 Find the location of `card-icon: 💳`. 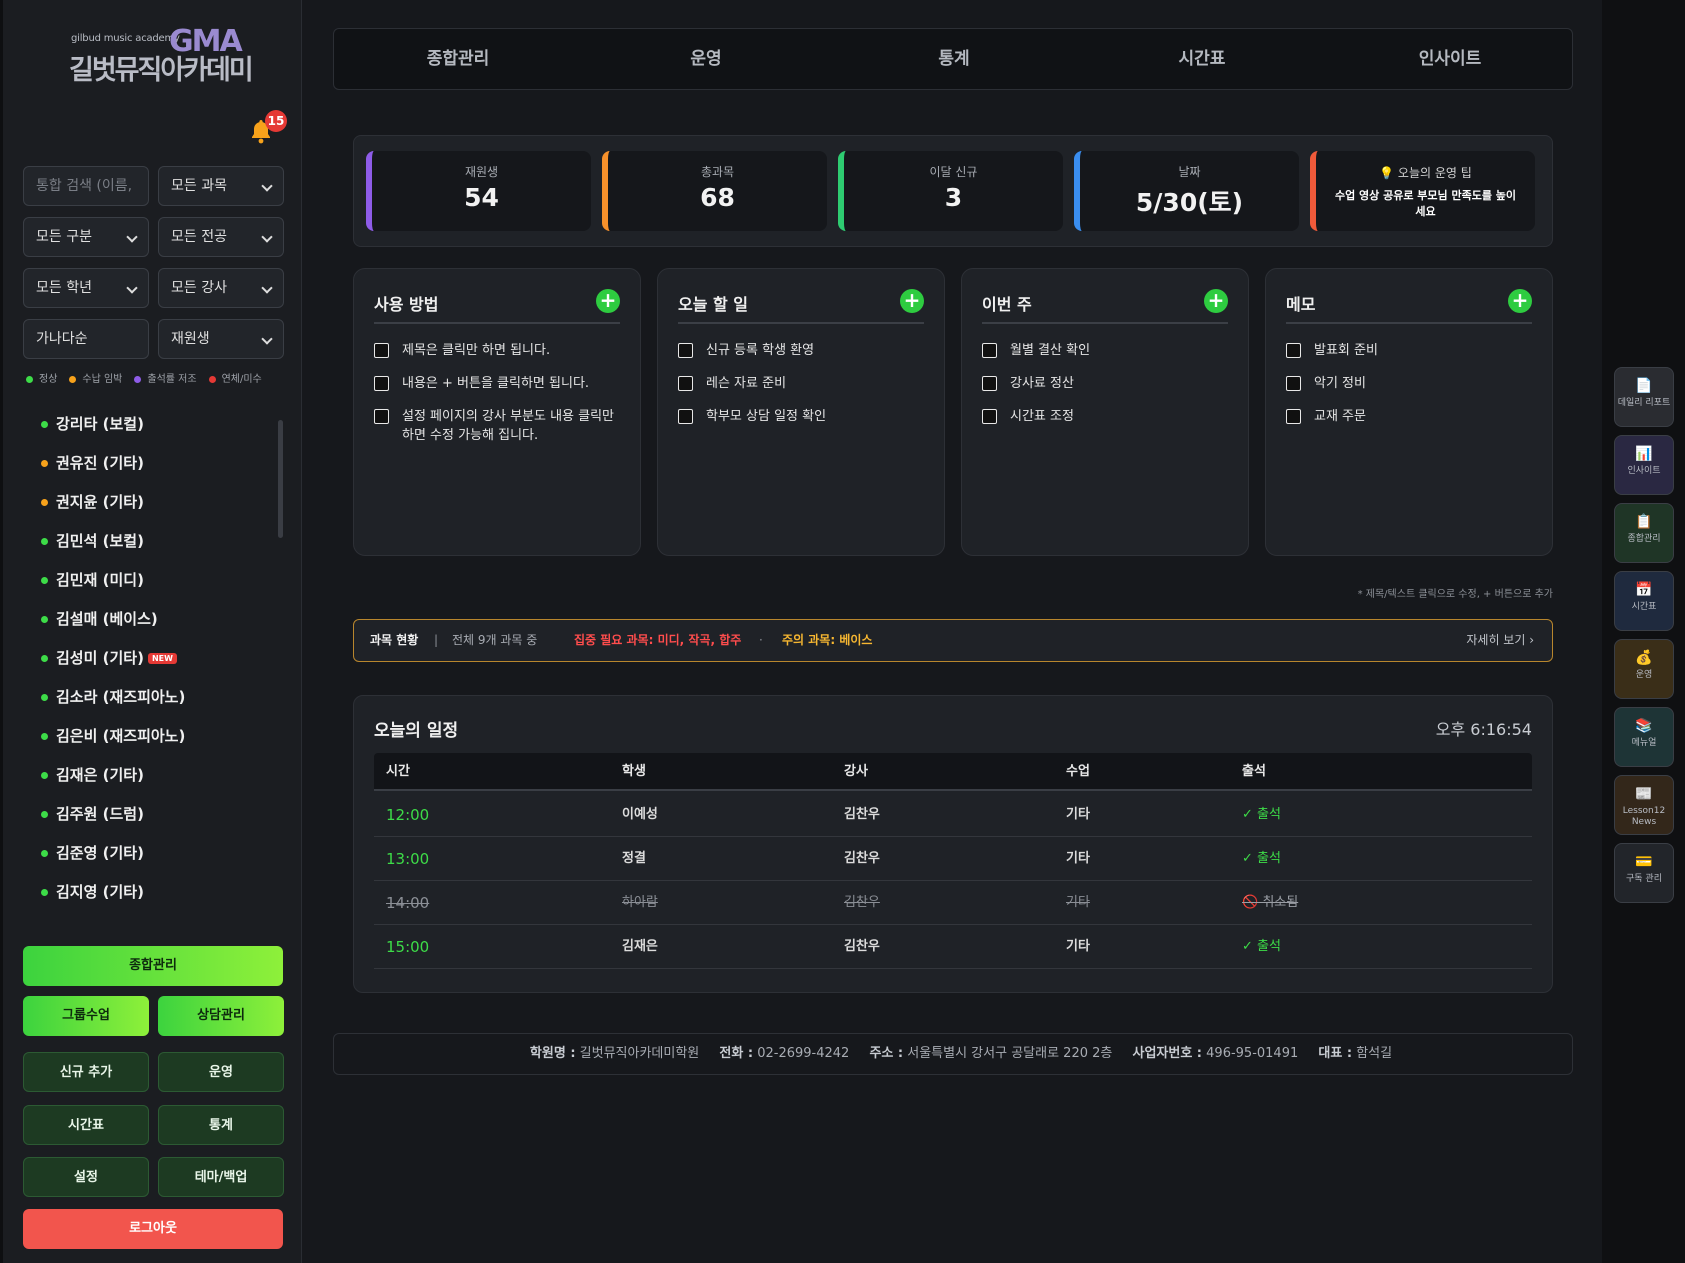

card-icon: 💳 is located at coordinates (1644, 862).